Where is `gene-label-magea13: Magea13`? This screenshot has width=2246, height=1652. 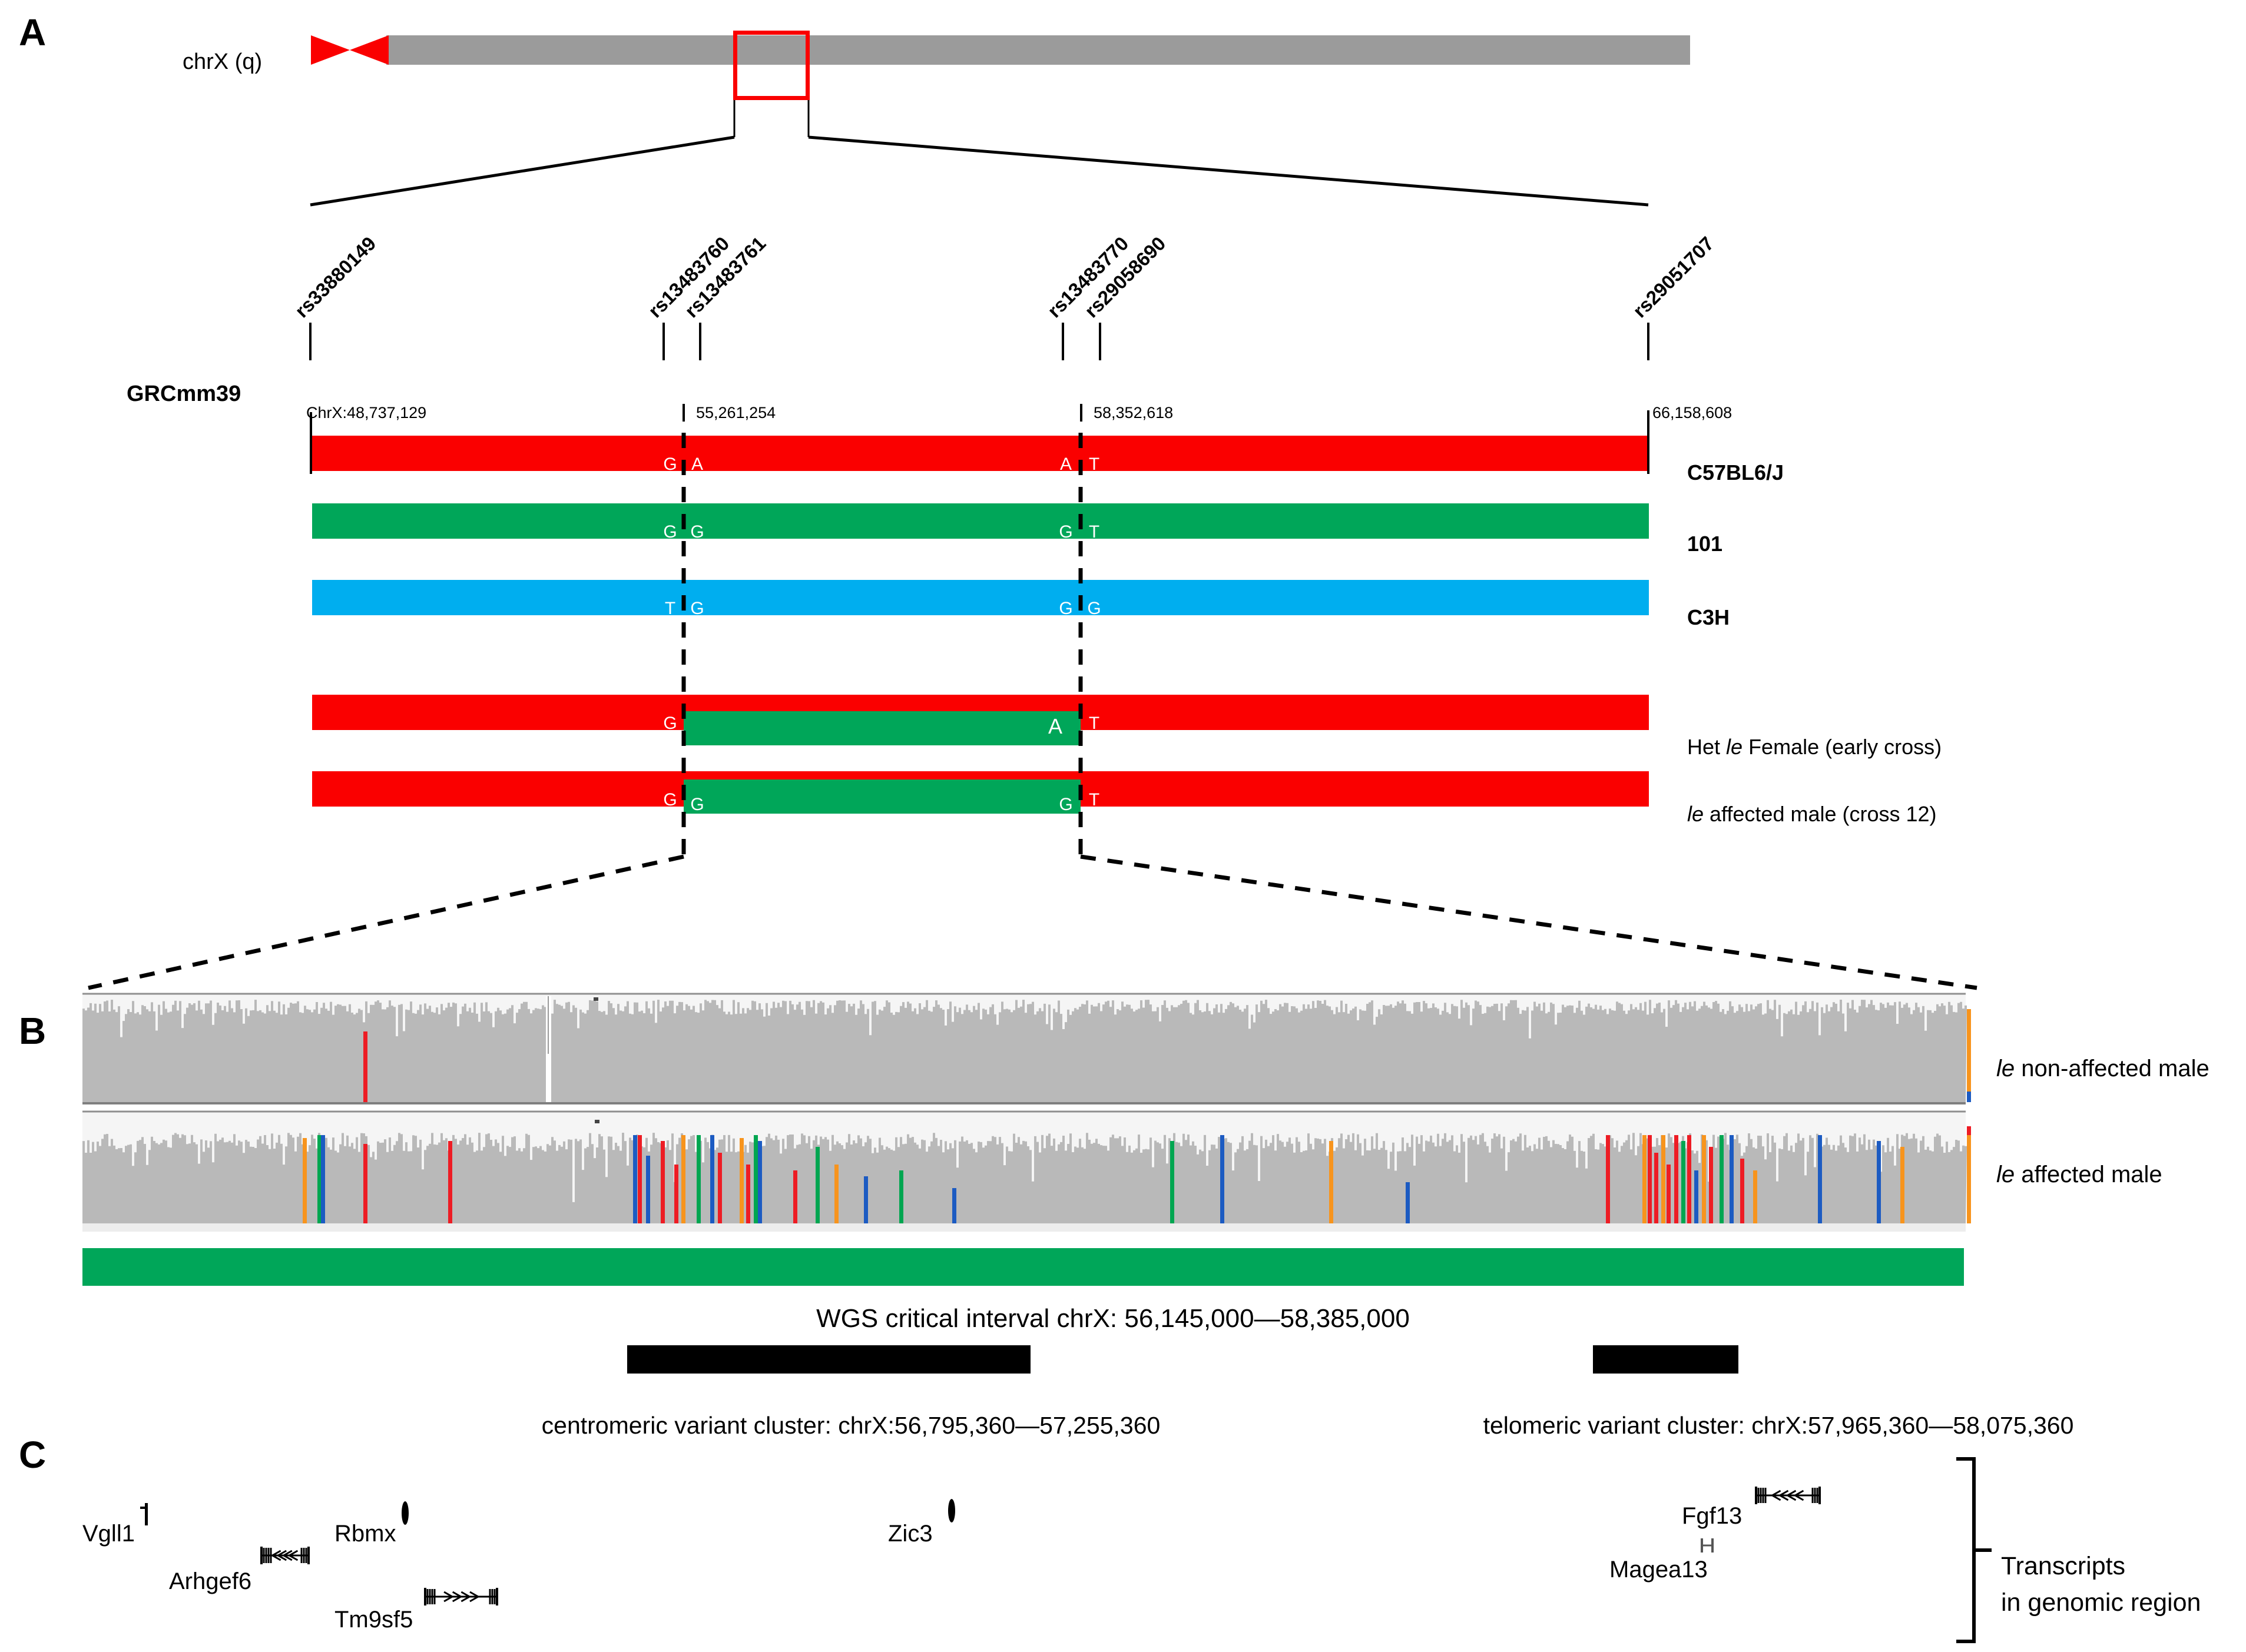 gene-label-magea13: Magea13 is located at coordinates (1658, 1570).